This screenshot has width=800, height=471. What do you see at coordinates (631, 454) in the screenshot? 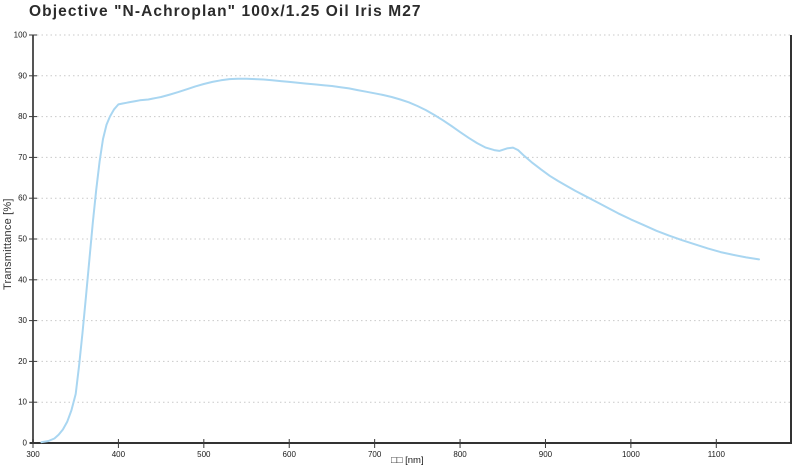
I see `x-tick-label: 1000` at bounding box center [631, 454].